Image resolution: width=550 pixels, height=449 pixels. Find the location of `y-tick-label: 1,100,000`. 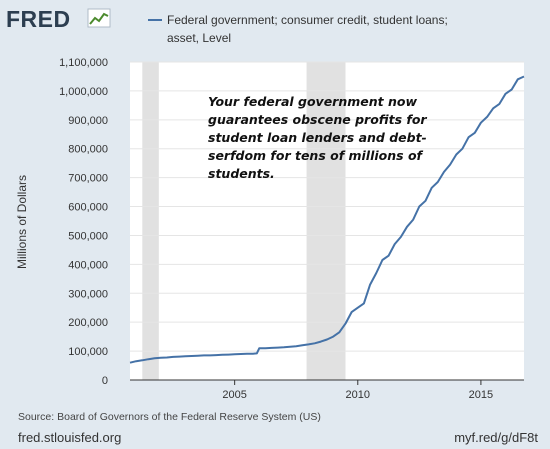

y-tick-label: 1,100,000 is located at coordinates (83, 63).